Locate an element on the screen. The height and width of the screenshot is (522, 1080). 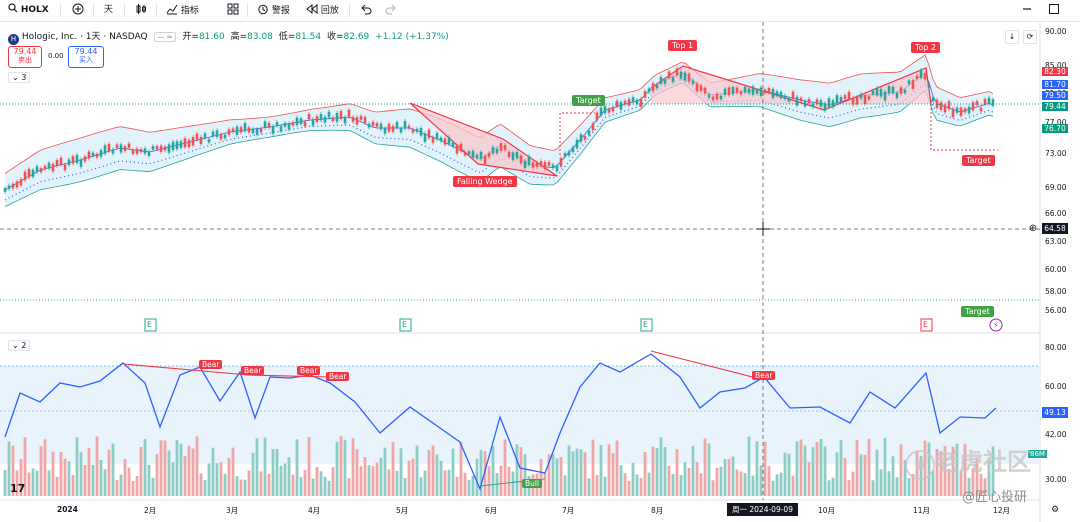
add-alert-icon: ⊕ is located at coordinates (1033, 228).